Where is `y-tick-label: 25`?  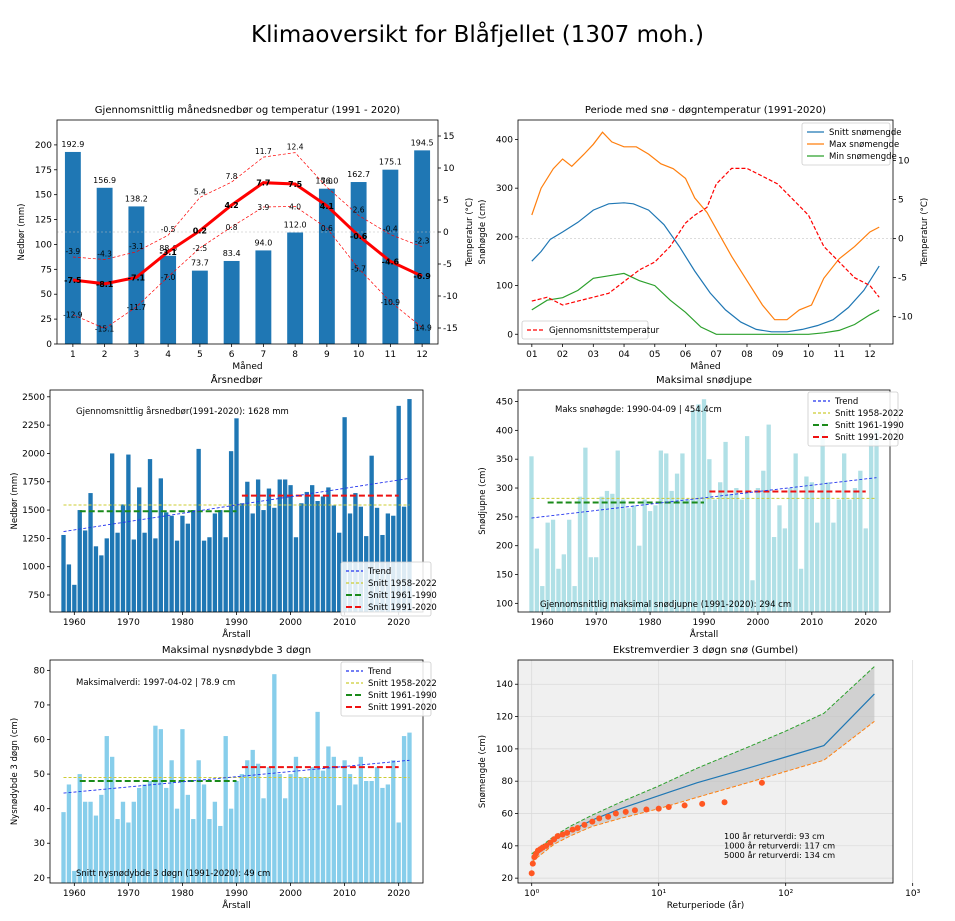 y-tick-label: 25 is located at coordinates (46, 320).